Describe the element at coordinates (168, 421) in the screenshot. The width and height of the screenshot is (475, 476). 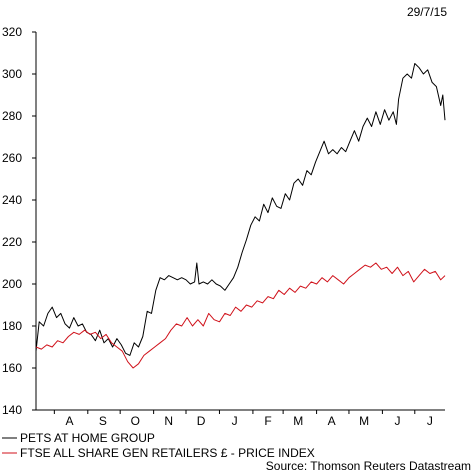
I see `x-tick-label: N` at that location.